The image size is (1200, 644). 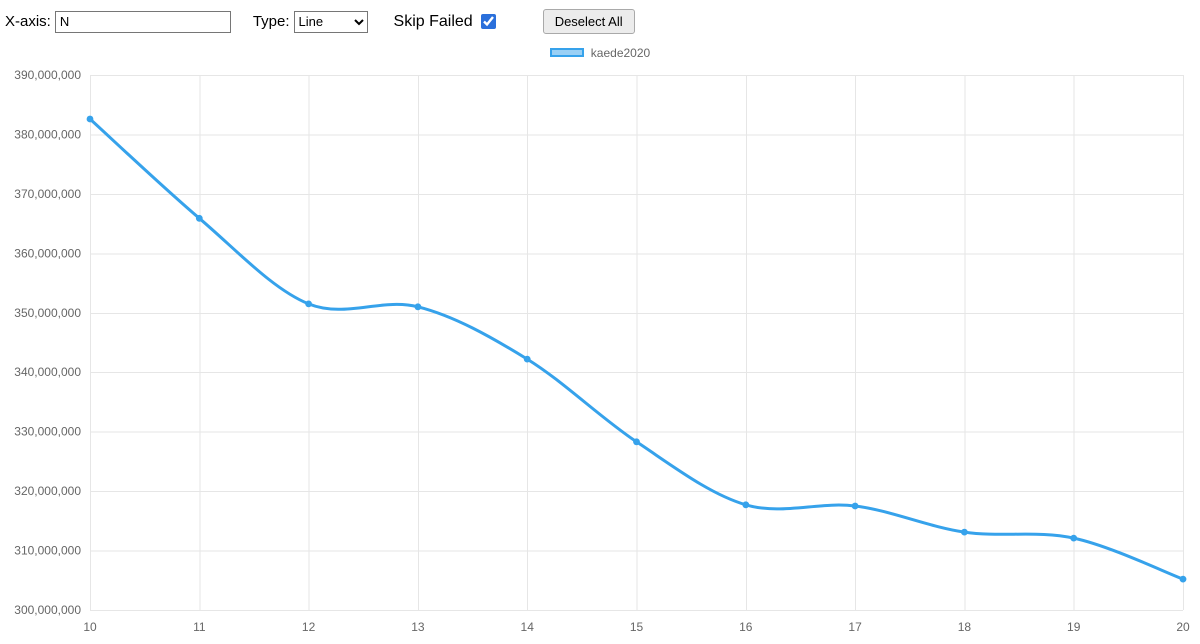 I want to click on y-tick-label: 390,000,000, so click(x=47, y=75).